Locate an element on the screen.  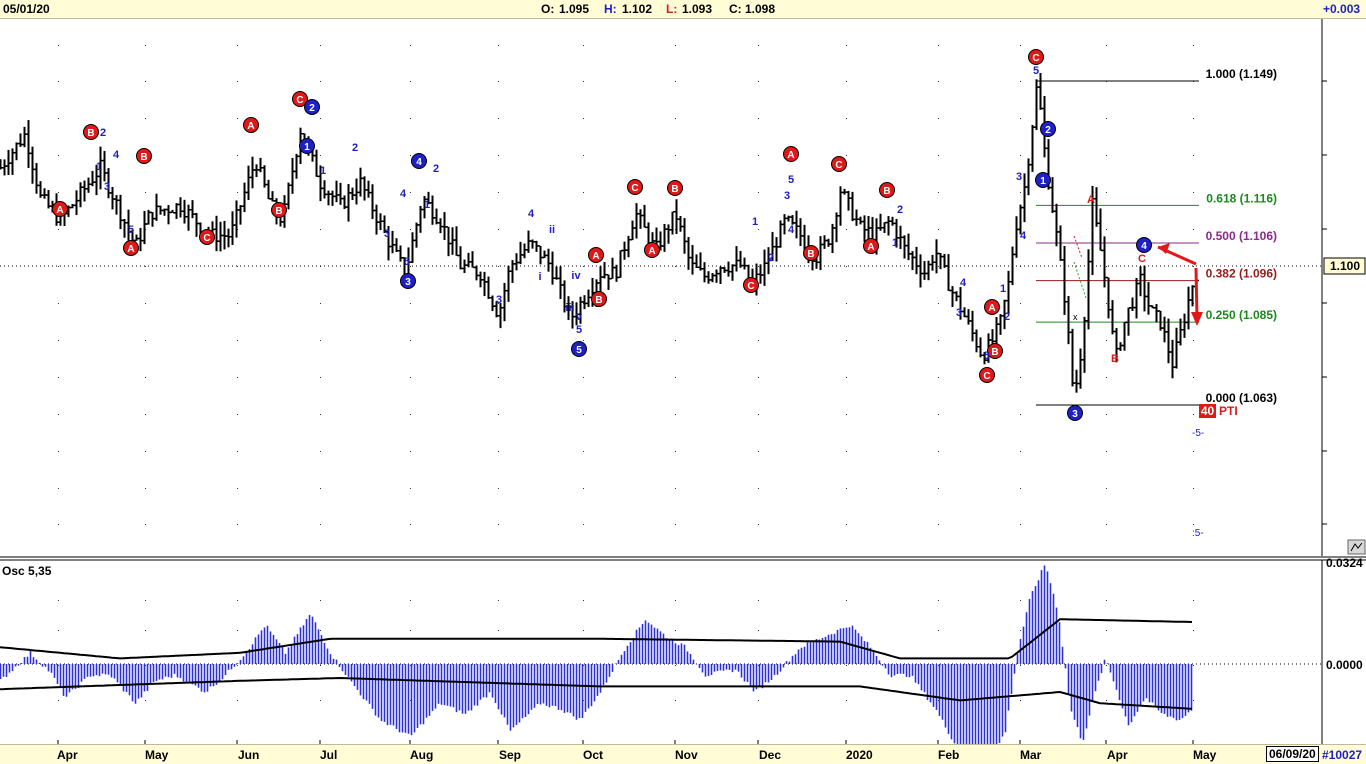
count-box: #10027 is located at coordinates (1342, 755).